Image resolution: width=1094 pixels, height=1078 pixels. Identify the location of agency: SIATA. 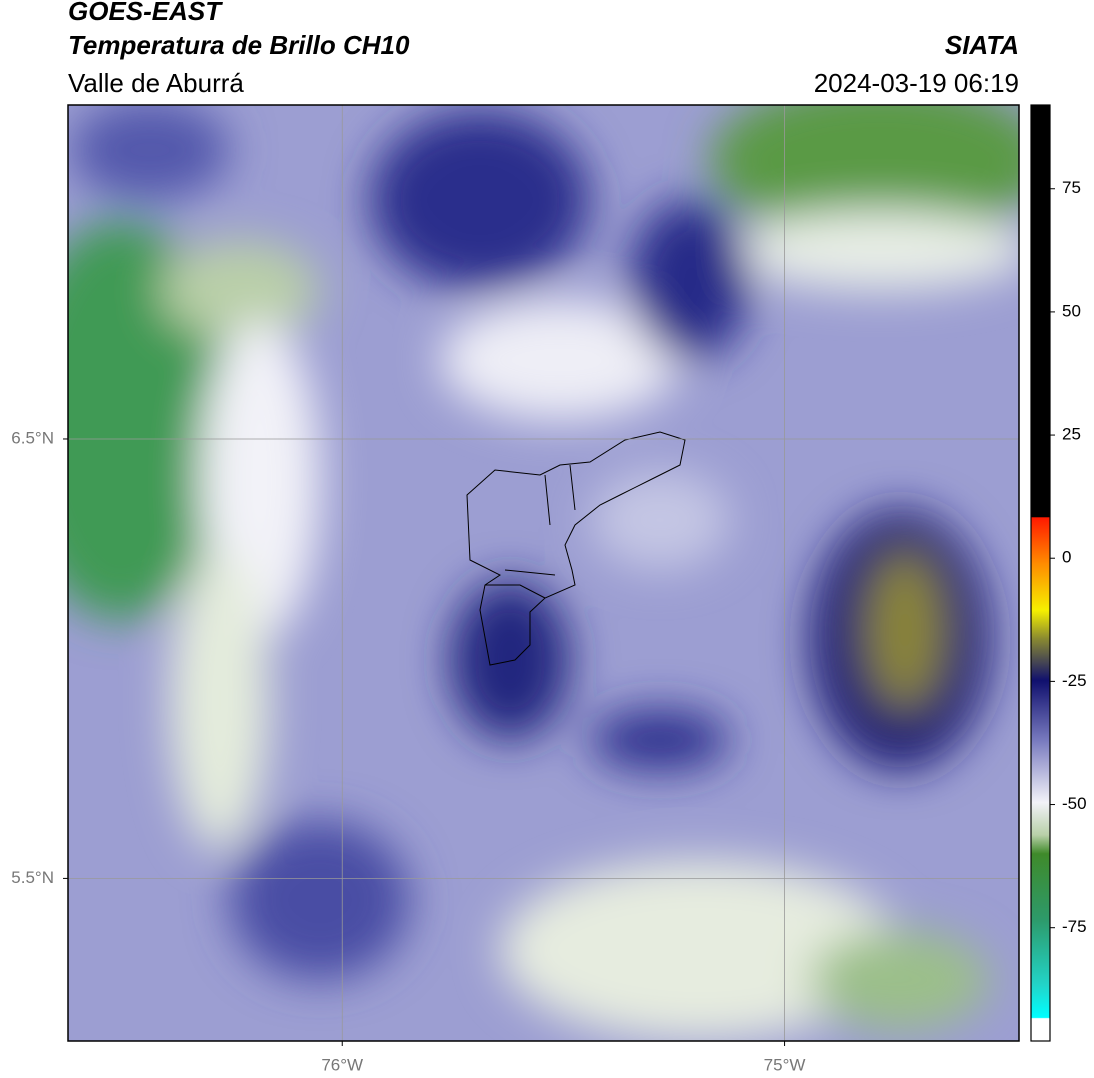
(982, 45).